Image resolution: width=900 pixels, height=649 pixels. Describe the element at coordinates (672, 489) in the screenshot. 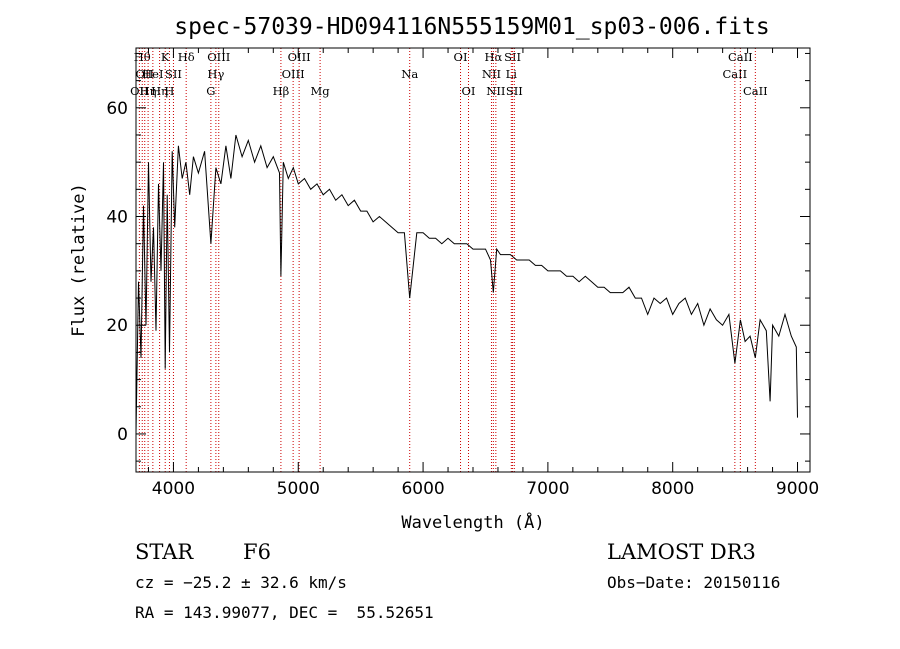

I see `x-tick-label: 8000` at that location.